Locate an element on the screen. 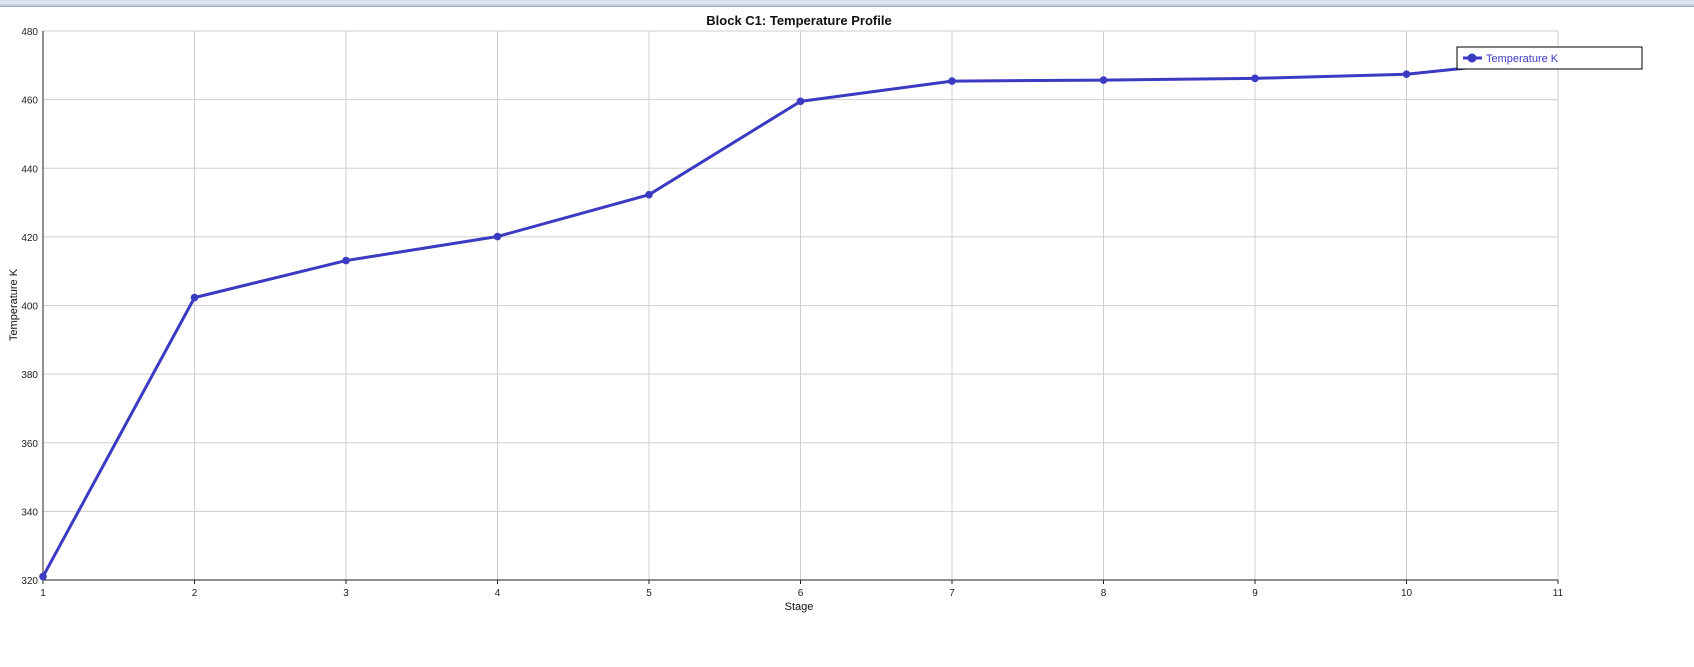  y-tick-label: 400 is located at coordinates (29, 307).